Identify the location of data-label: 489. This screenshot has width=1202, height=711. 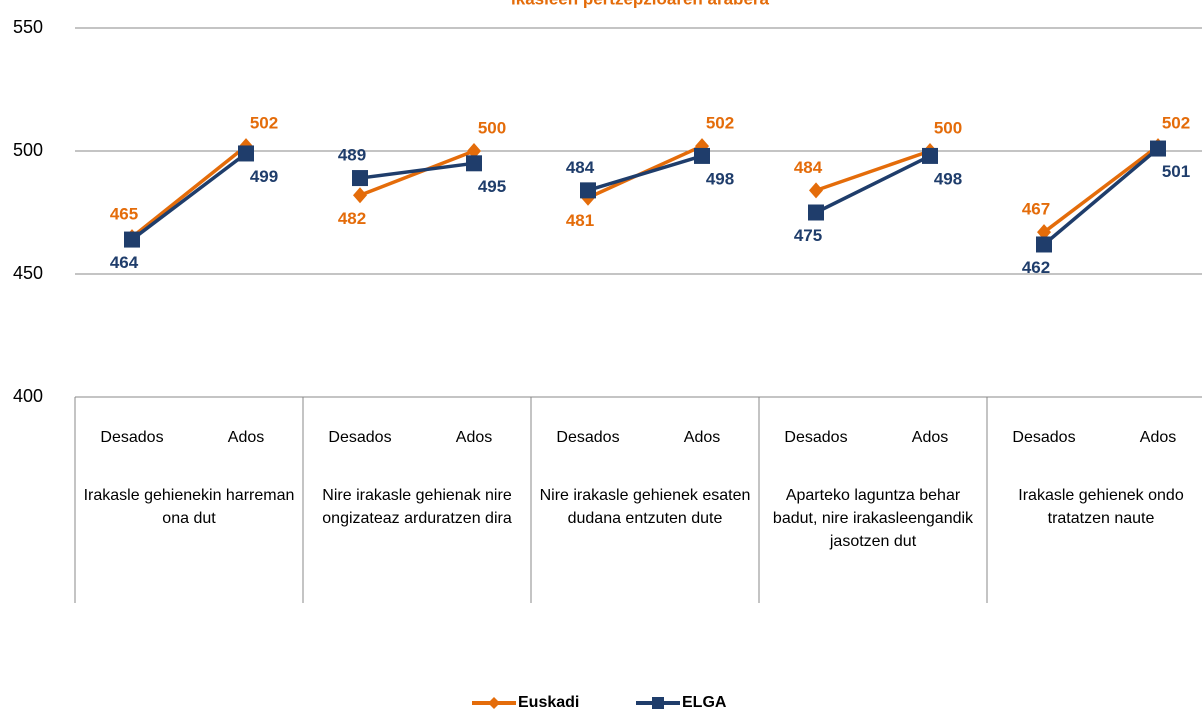
(352, 155).